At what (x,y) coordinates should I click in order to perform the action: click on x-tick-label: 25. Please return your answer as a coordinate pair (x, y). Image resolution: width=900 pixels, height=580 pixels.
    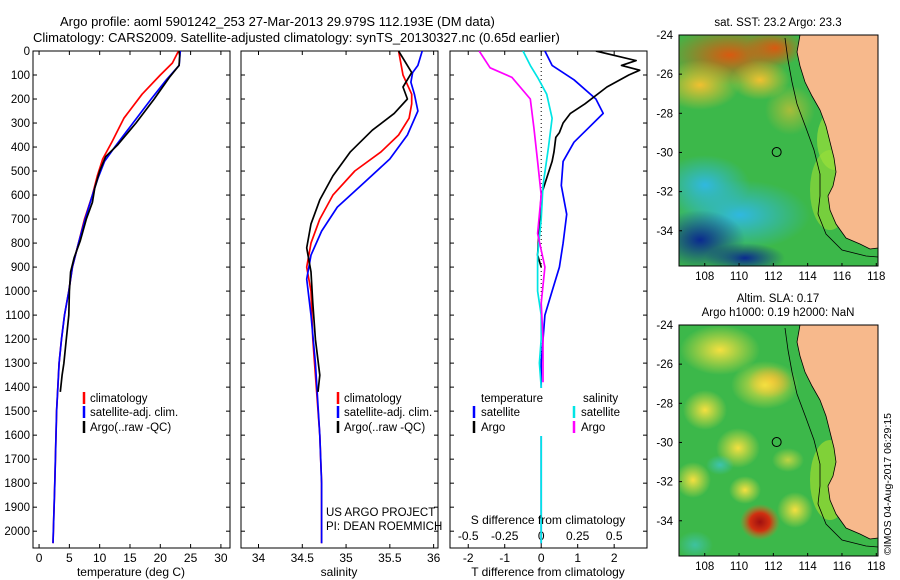
    Looking at the image, I should click on (191, 558).